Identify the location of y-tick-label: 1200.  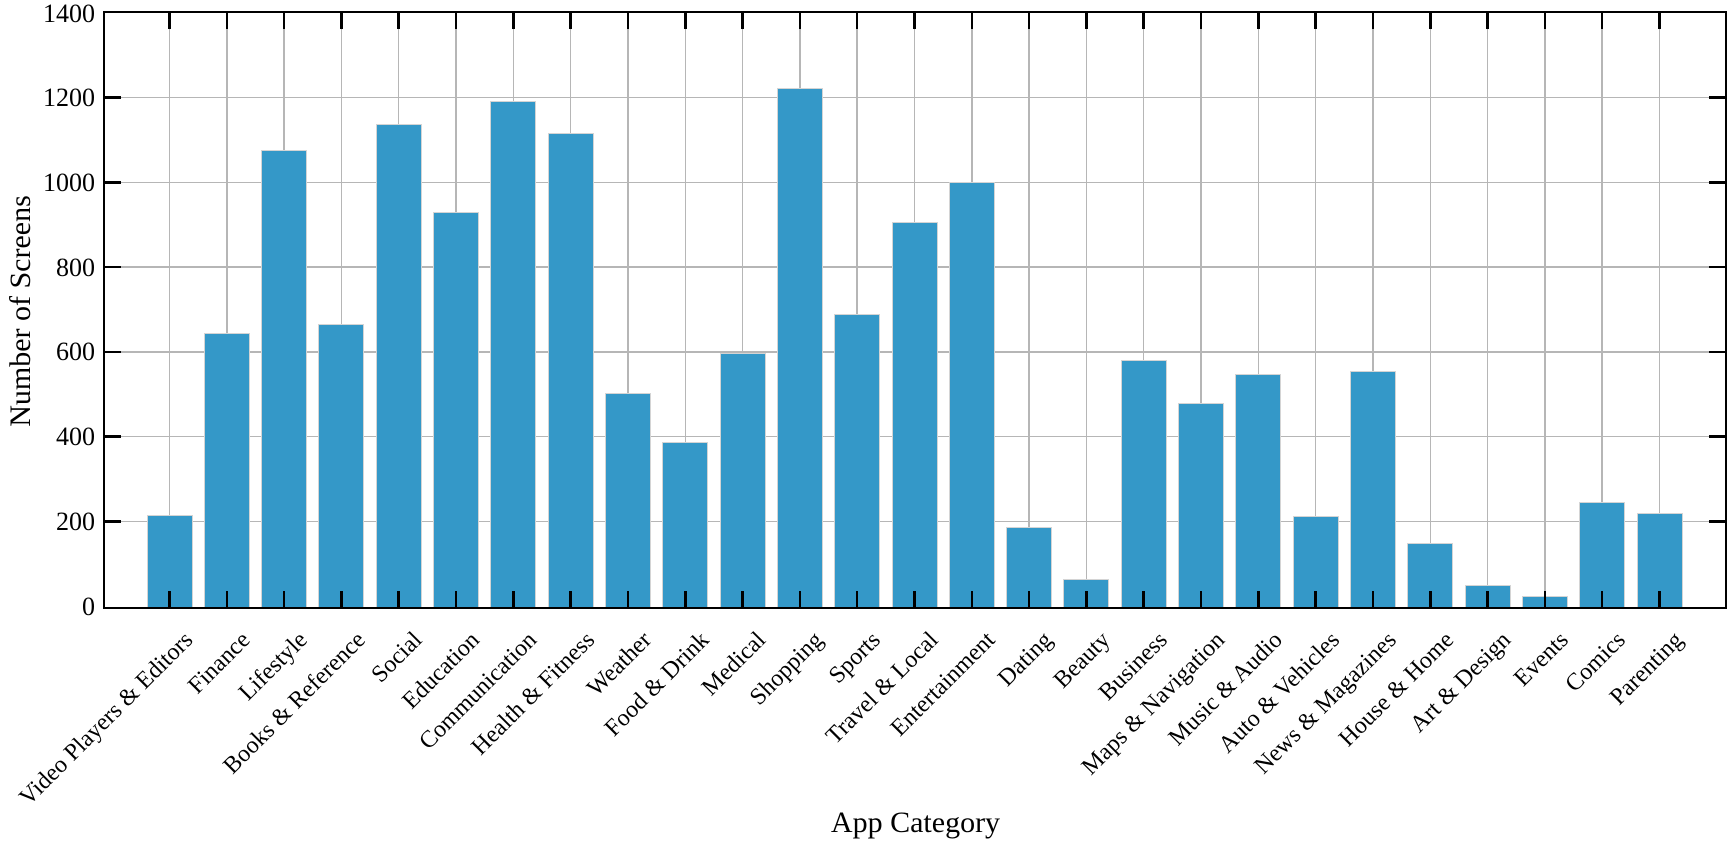
(69, 98).